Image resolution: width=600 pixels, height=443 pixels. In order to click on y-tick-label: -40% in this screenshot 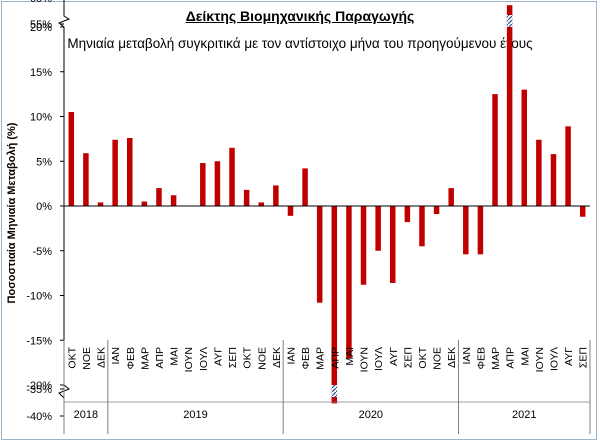, I will do `click(39, 417)`.